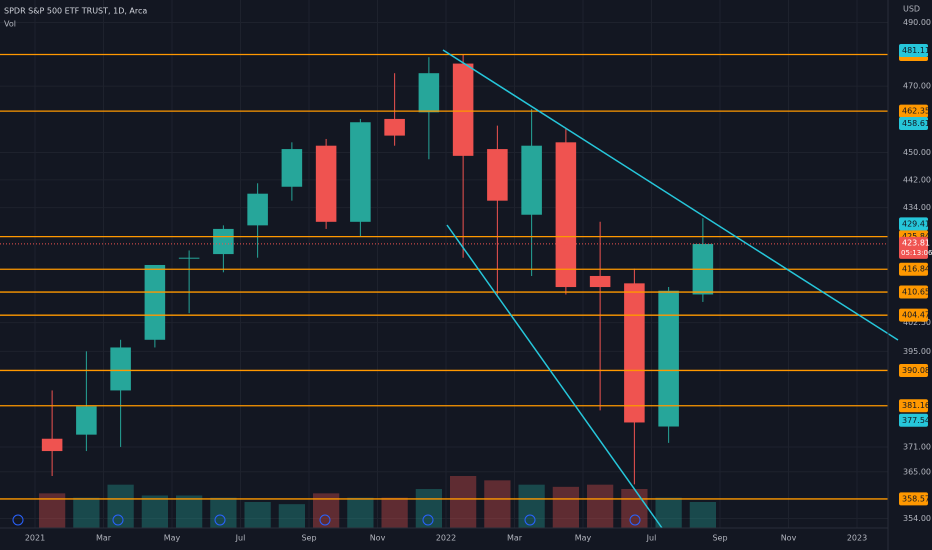 This screenshot has width=932, height=550. What do you see at coordinates (35, 538) in the screenshot?
I see `x-tick-label: 2021` at bounding box center [35, 538].